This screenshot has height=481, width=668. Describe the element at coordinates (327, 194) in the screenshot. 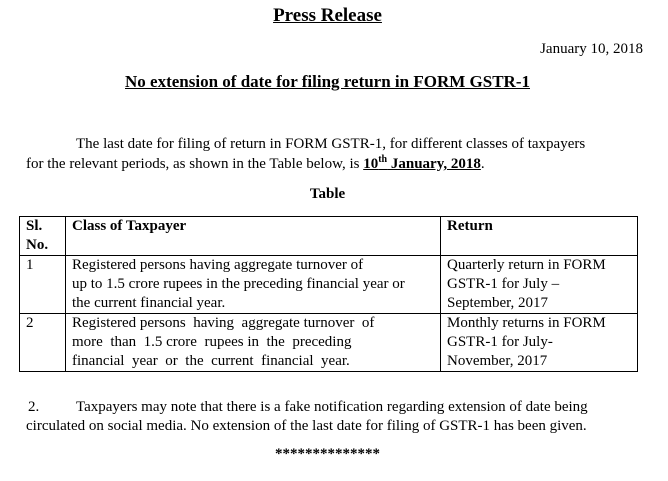

I see `table-caption: Table` at that location.